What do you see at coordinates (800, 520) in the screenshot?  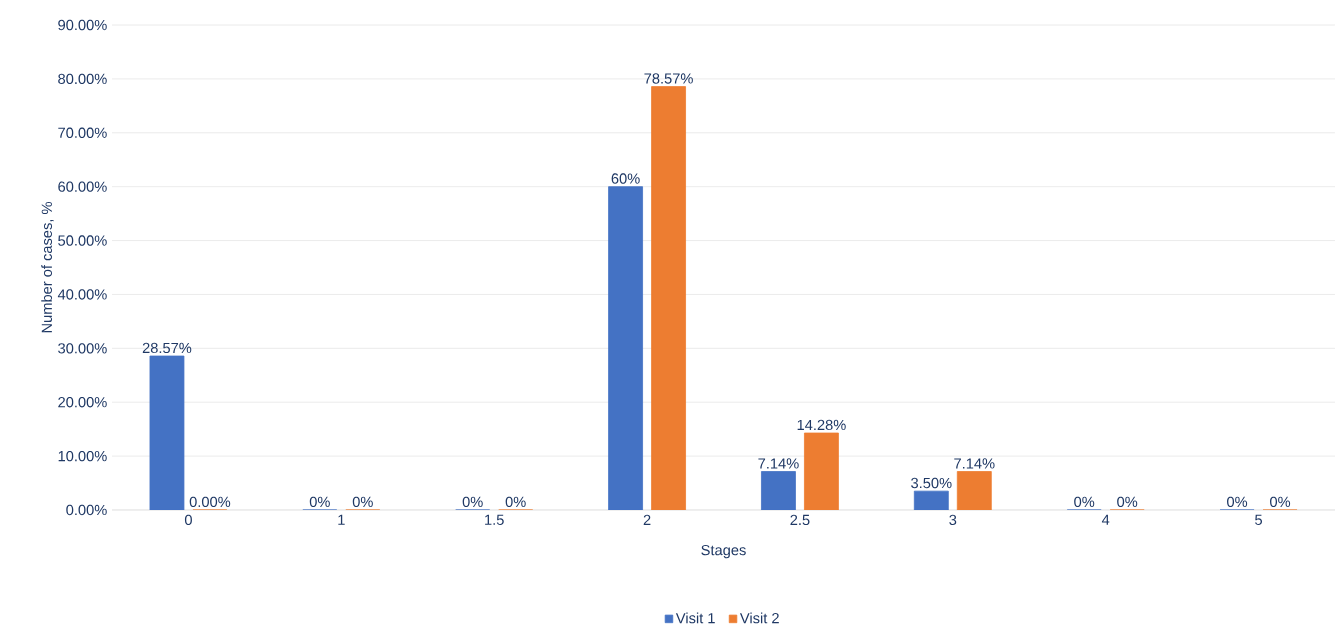 I see `x-tick-label: 2.5` at bounding box center [800, 520].